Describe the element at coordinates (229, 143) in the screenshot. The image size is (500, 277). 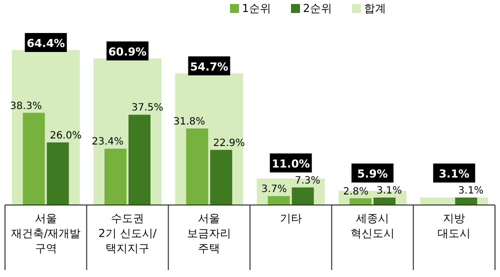
I see `data-label: 22.9%` at that location.